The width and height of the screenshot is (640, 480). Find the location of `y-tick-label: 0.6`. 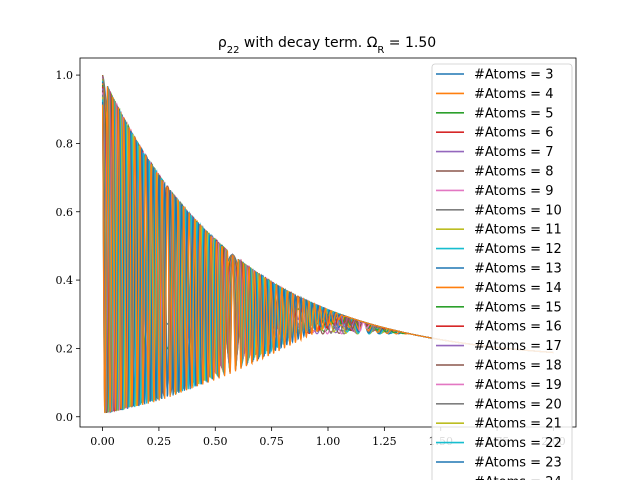

y-tick-label: 0.6 is located at coordinates (65, 212).